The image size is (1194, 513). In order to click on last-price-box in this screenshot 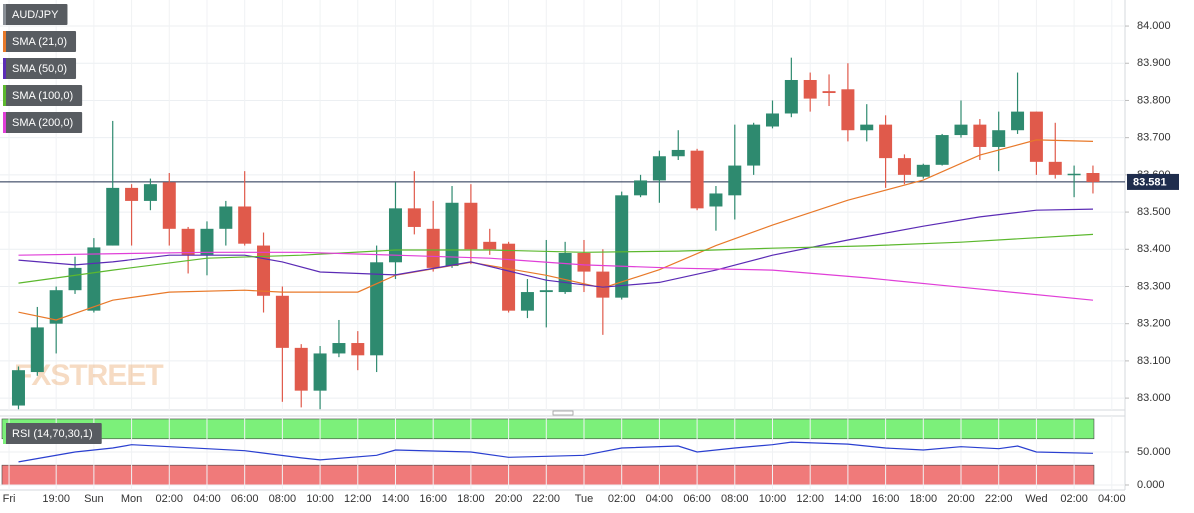, I will do `click(1153, 181)`.